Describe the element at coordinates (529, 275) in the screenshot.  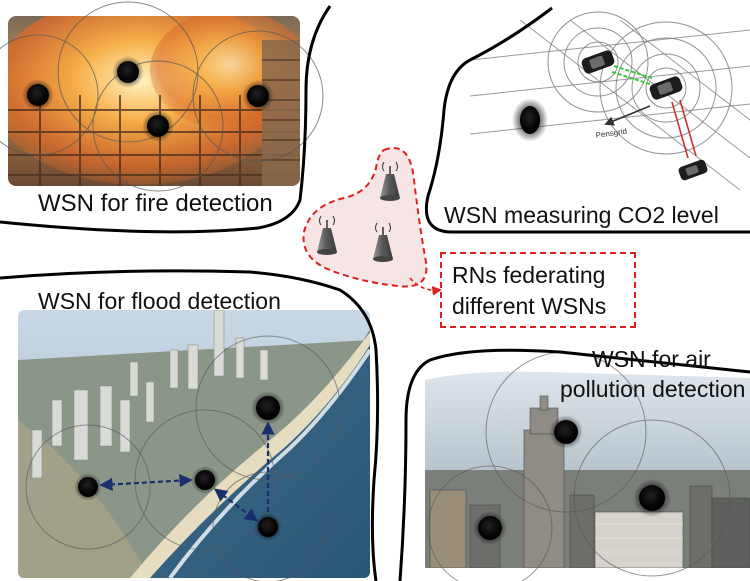
I see `rn-callout-line1: RNs federating` at that location.